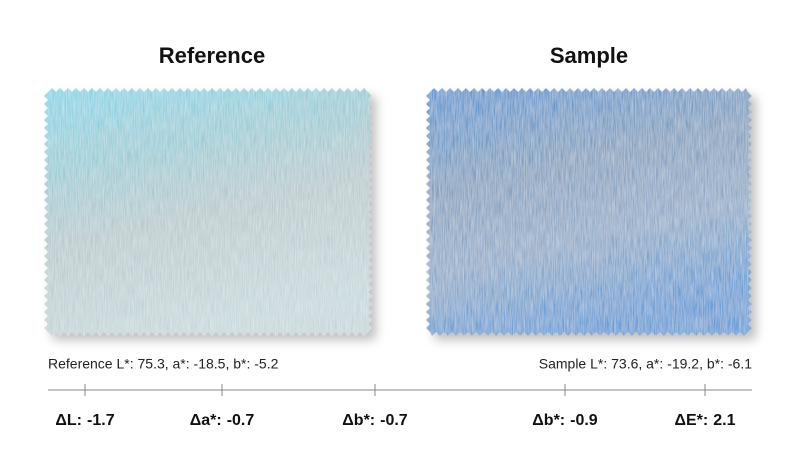 This screenshot has width=800, height=456. I want to click on delta-value: -1.7, so click(101, 420).